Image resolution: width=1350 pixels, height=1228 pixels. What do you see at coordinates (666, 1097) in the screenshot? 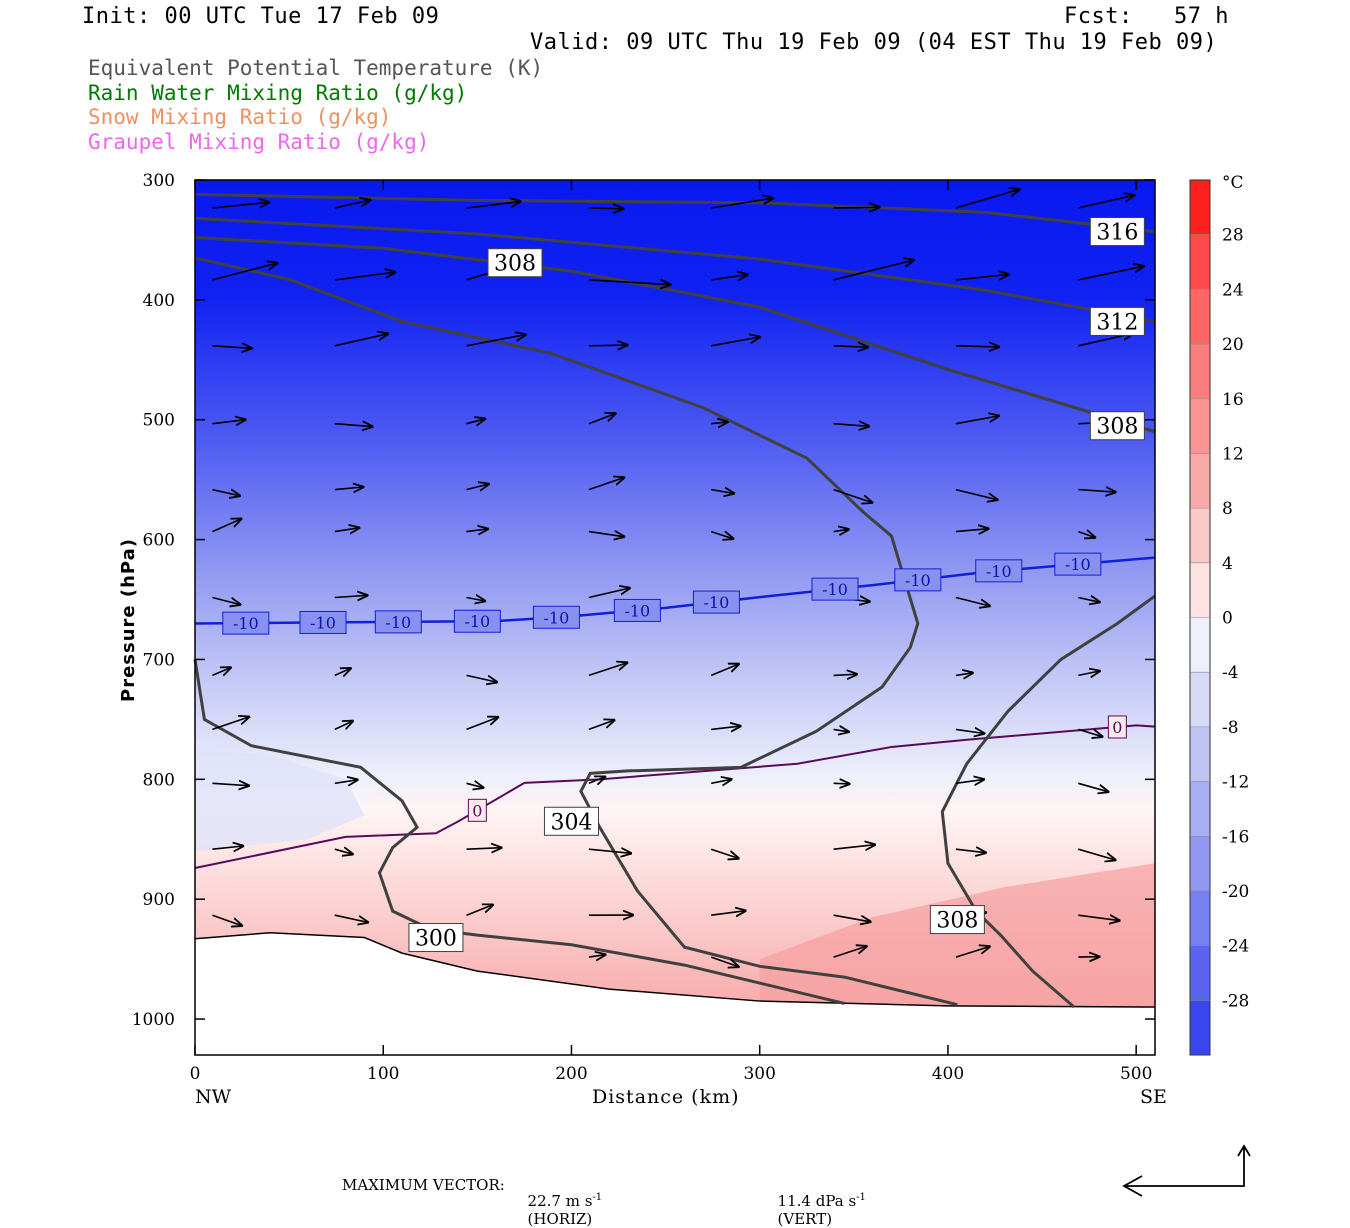
I see `x-axis-label: Distance (km)` at bounding box center [666, 1097].